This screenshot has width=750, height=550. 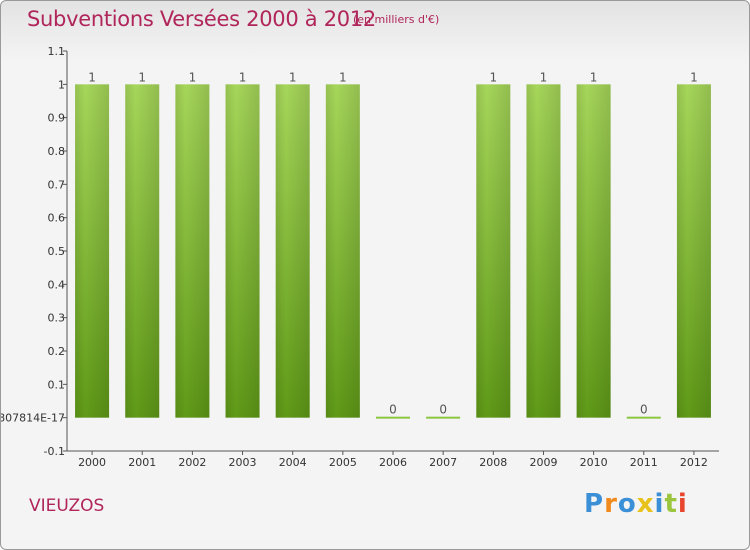 What do you see at coordinates (611, 504) in the screenshot?
I see `logo-letter: r` at bounding box center [611, 504].